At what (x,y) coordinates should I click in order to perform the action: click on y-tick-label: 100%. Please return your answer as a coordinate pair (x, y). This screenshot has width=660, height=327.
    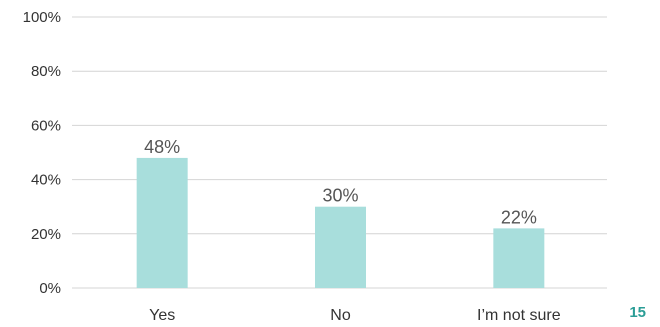
    Looking at the image, I should click on (42, 17).